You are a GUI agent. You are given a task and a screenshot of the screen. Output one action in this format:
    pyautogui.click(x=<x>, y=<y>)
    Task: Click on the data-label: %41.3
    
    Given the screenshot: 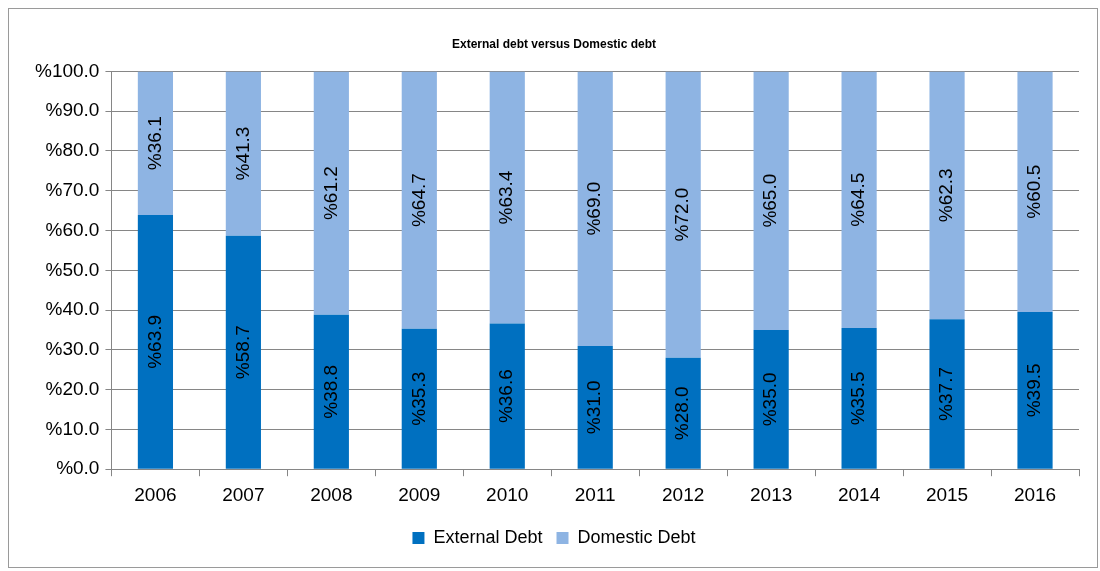 What is the action you would take?
    pyautogui.click(x=242, y=153)
    